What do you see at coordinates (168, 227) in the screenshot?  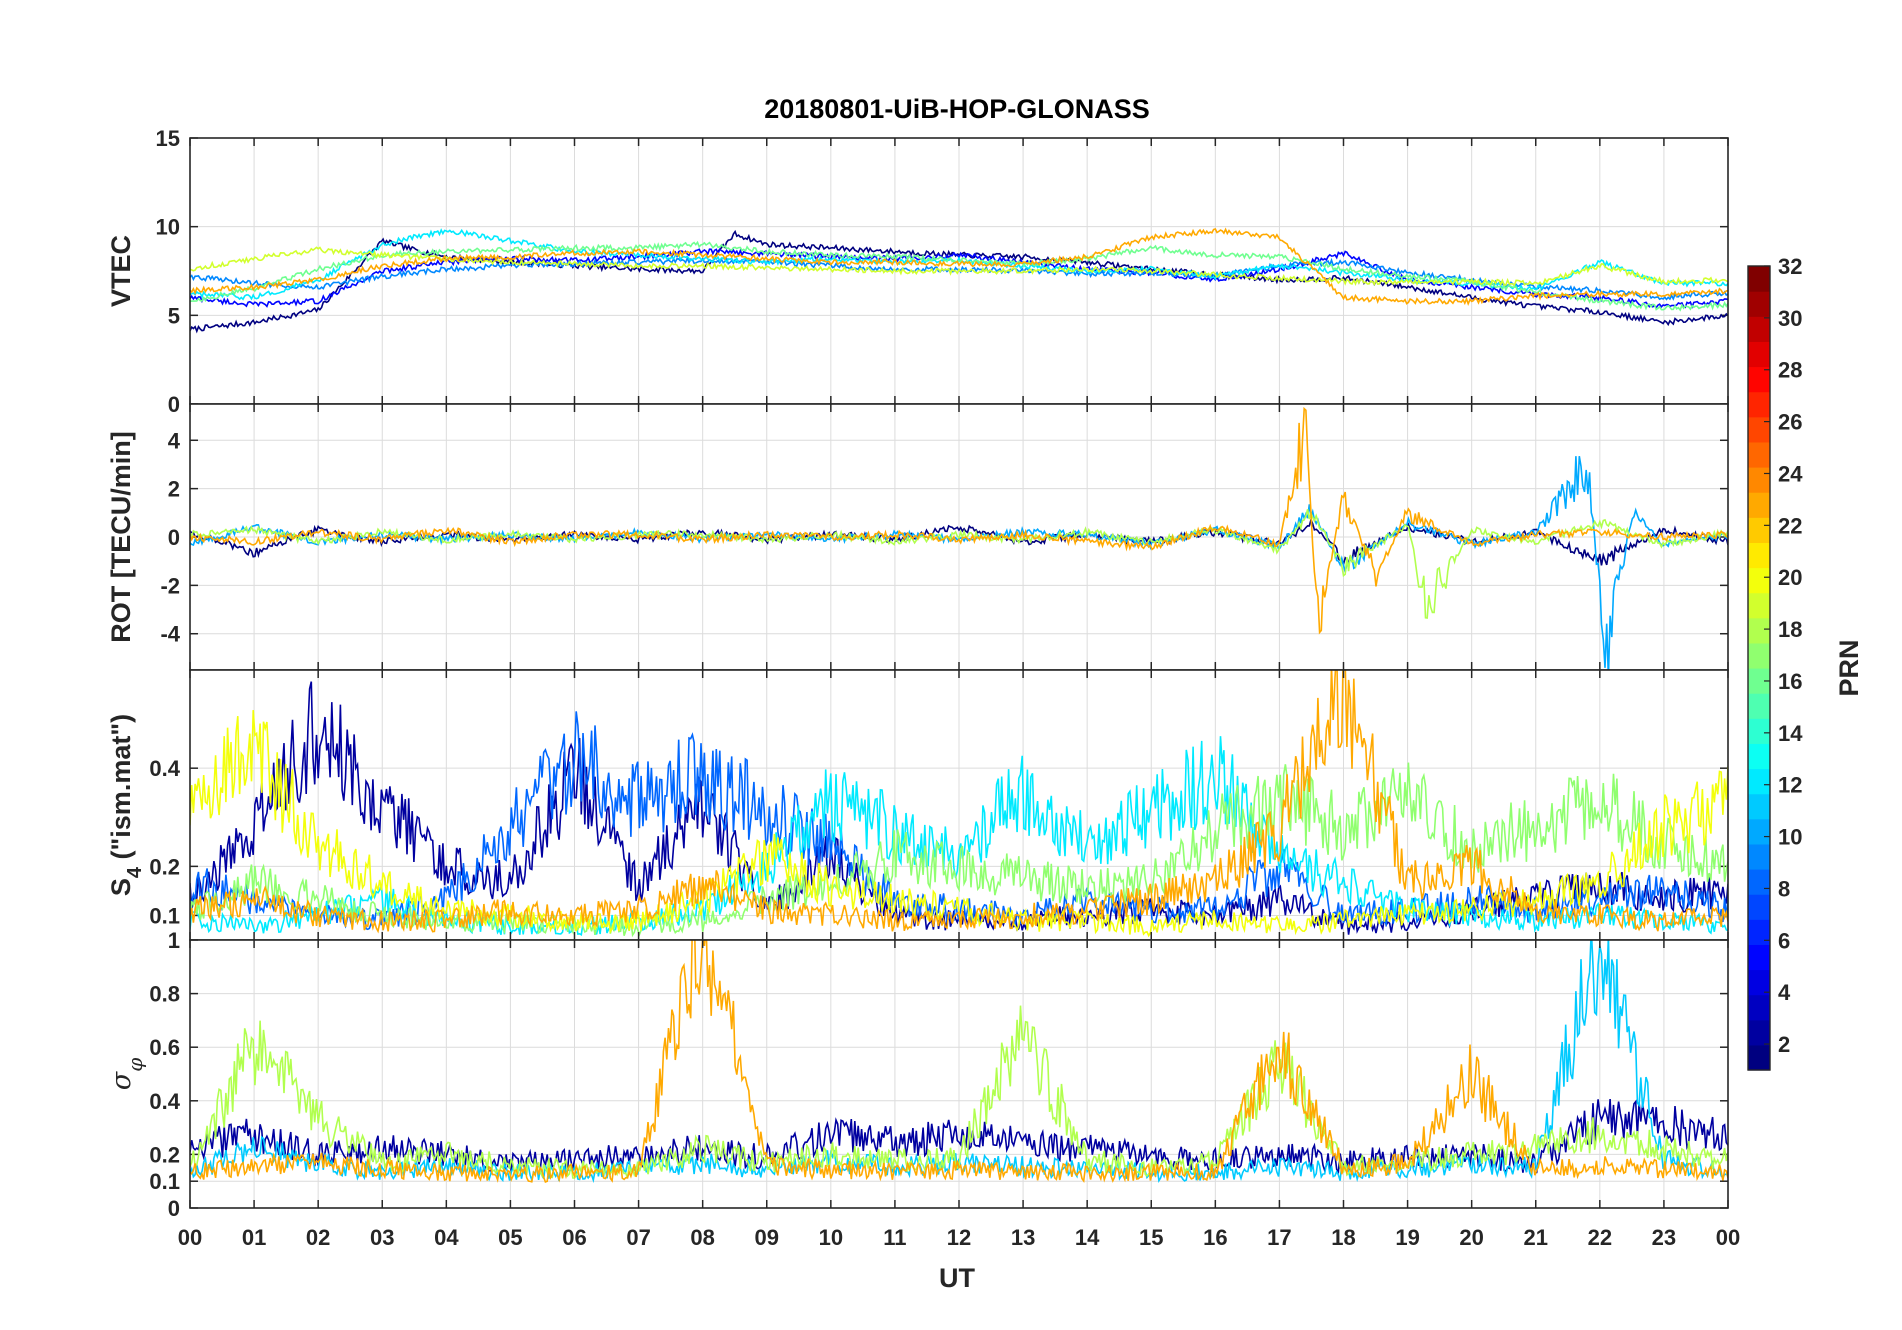 I see `y-tick-label: 10` at bounding box center [168, 227].